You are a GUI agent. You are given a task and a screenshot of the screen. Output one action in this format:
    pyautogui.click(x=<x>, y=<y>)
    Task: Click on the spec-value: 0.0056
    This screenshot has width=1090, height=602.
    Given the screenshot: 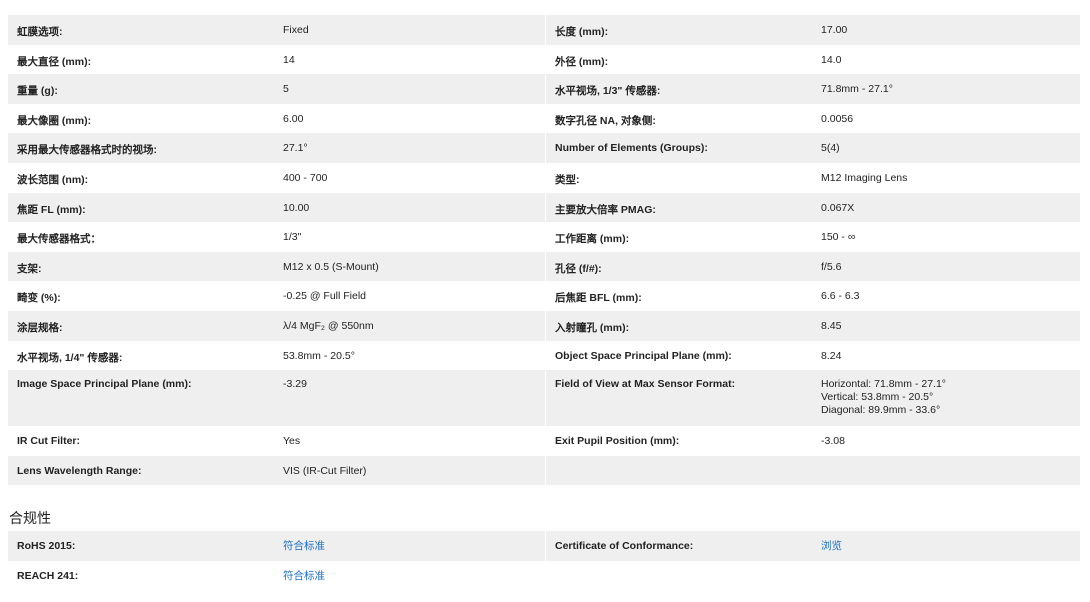 What is the action you would take?
    pyautogui.click(x=837, y=118)
    